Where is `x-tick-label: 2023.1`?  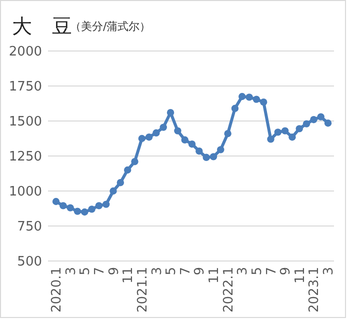
x-tick-label: 2023.1 is located at coordinates (314, 289).